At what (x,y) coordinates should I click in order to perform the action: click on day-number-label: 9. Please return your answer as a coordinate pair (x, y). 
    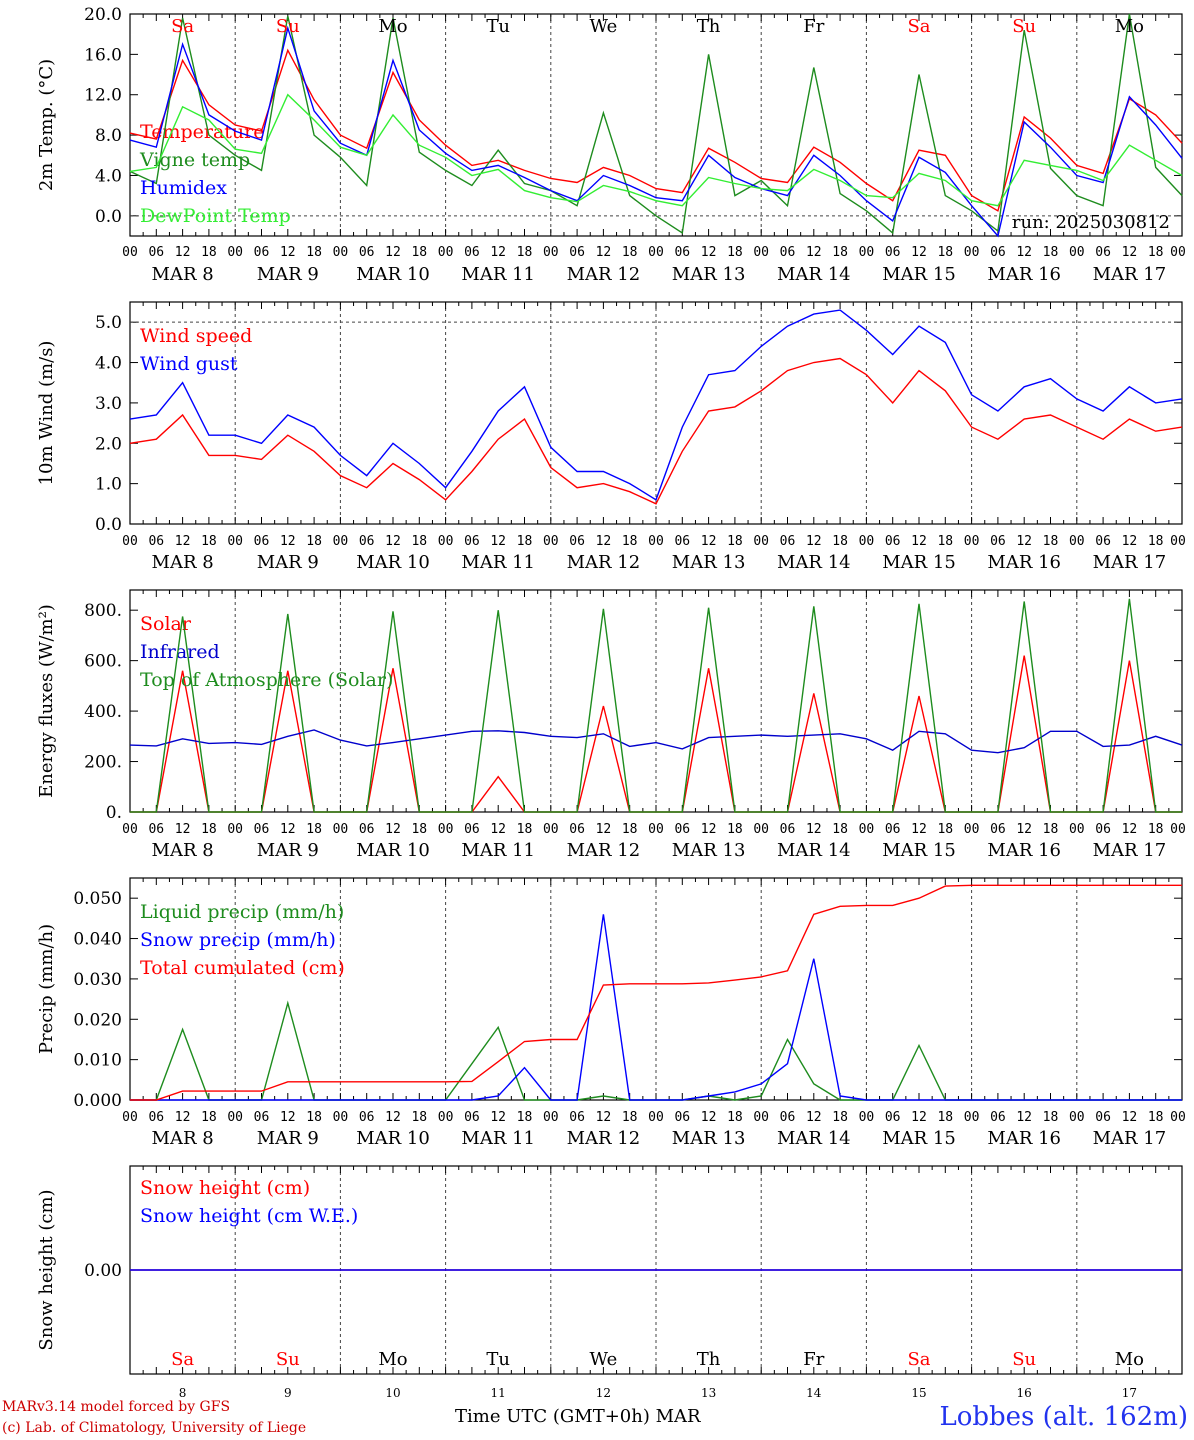
    Looking at the image, I should click on (288, 1393).